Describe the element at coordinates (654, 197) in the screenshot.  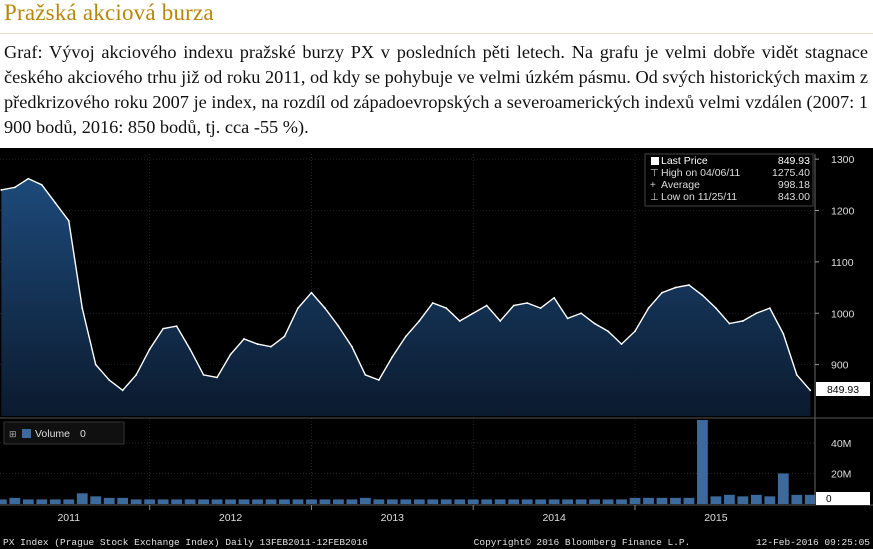
I see `low-marker-icon: ⊥` at that location.